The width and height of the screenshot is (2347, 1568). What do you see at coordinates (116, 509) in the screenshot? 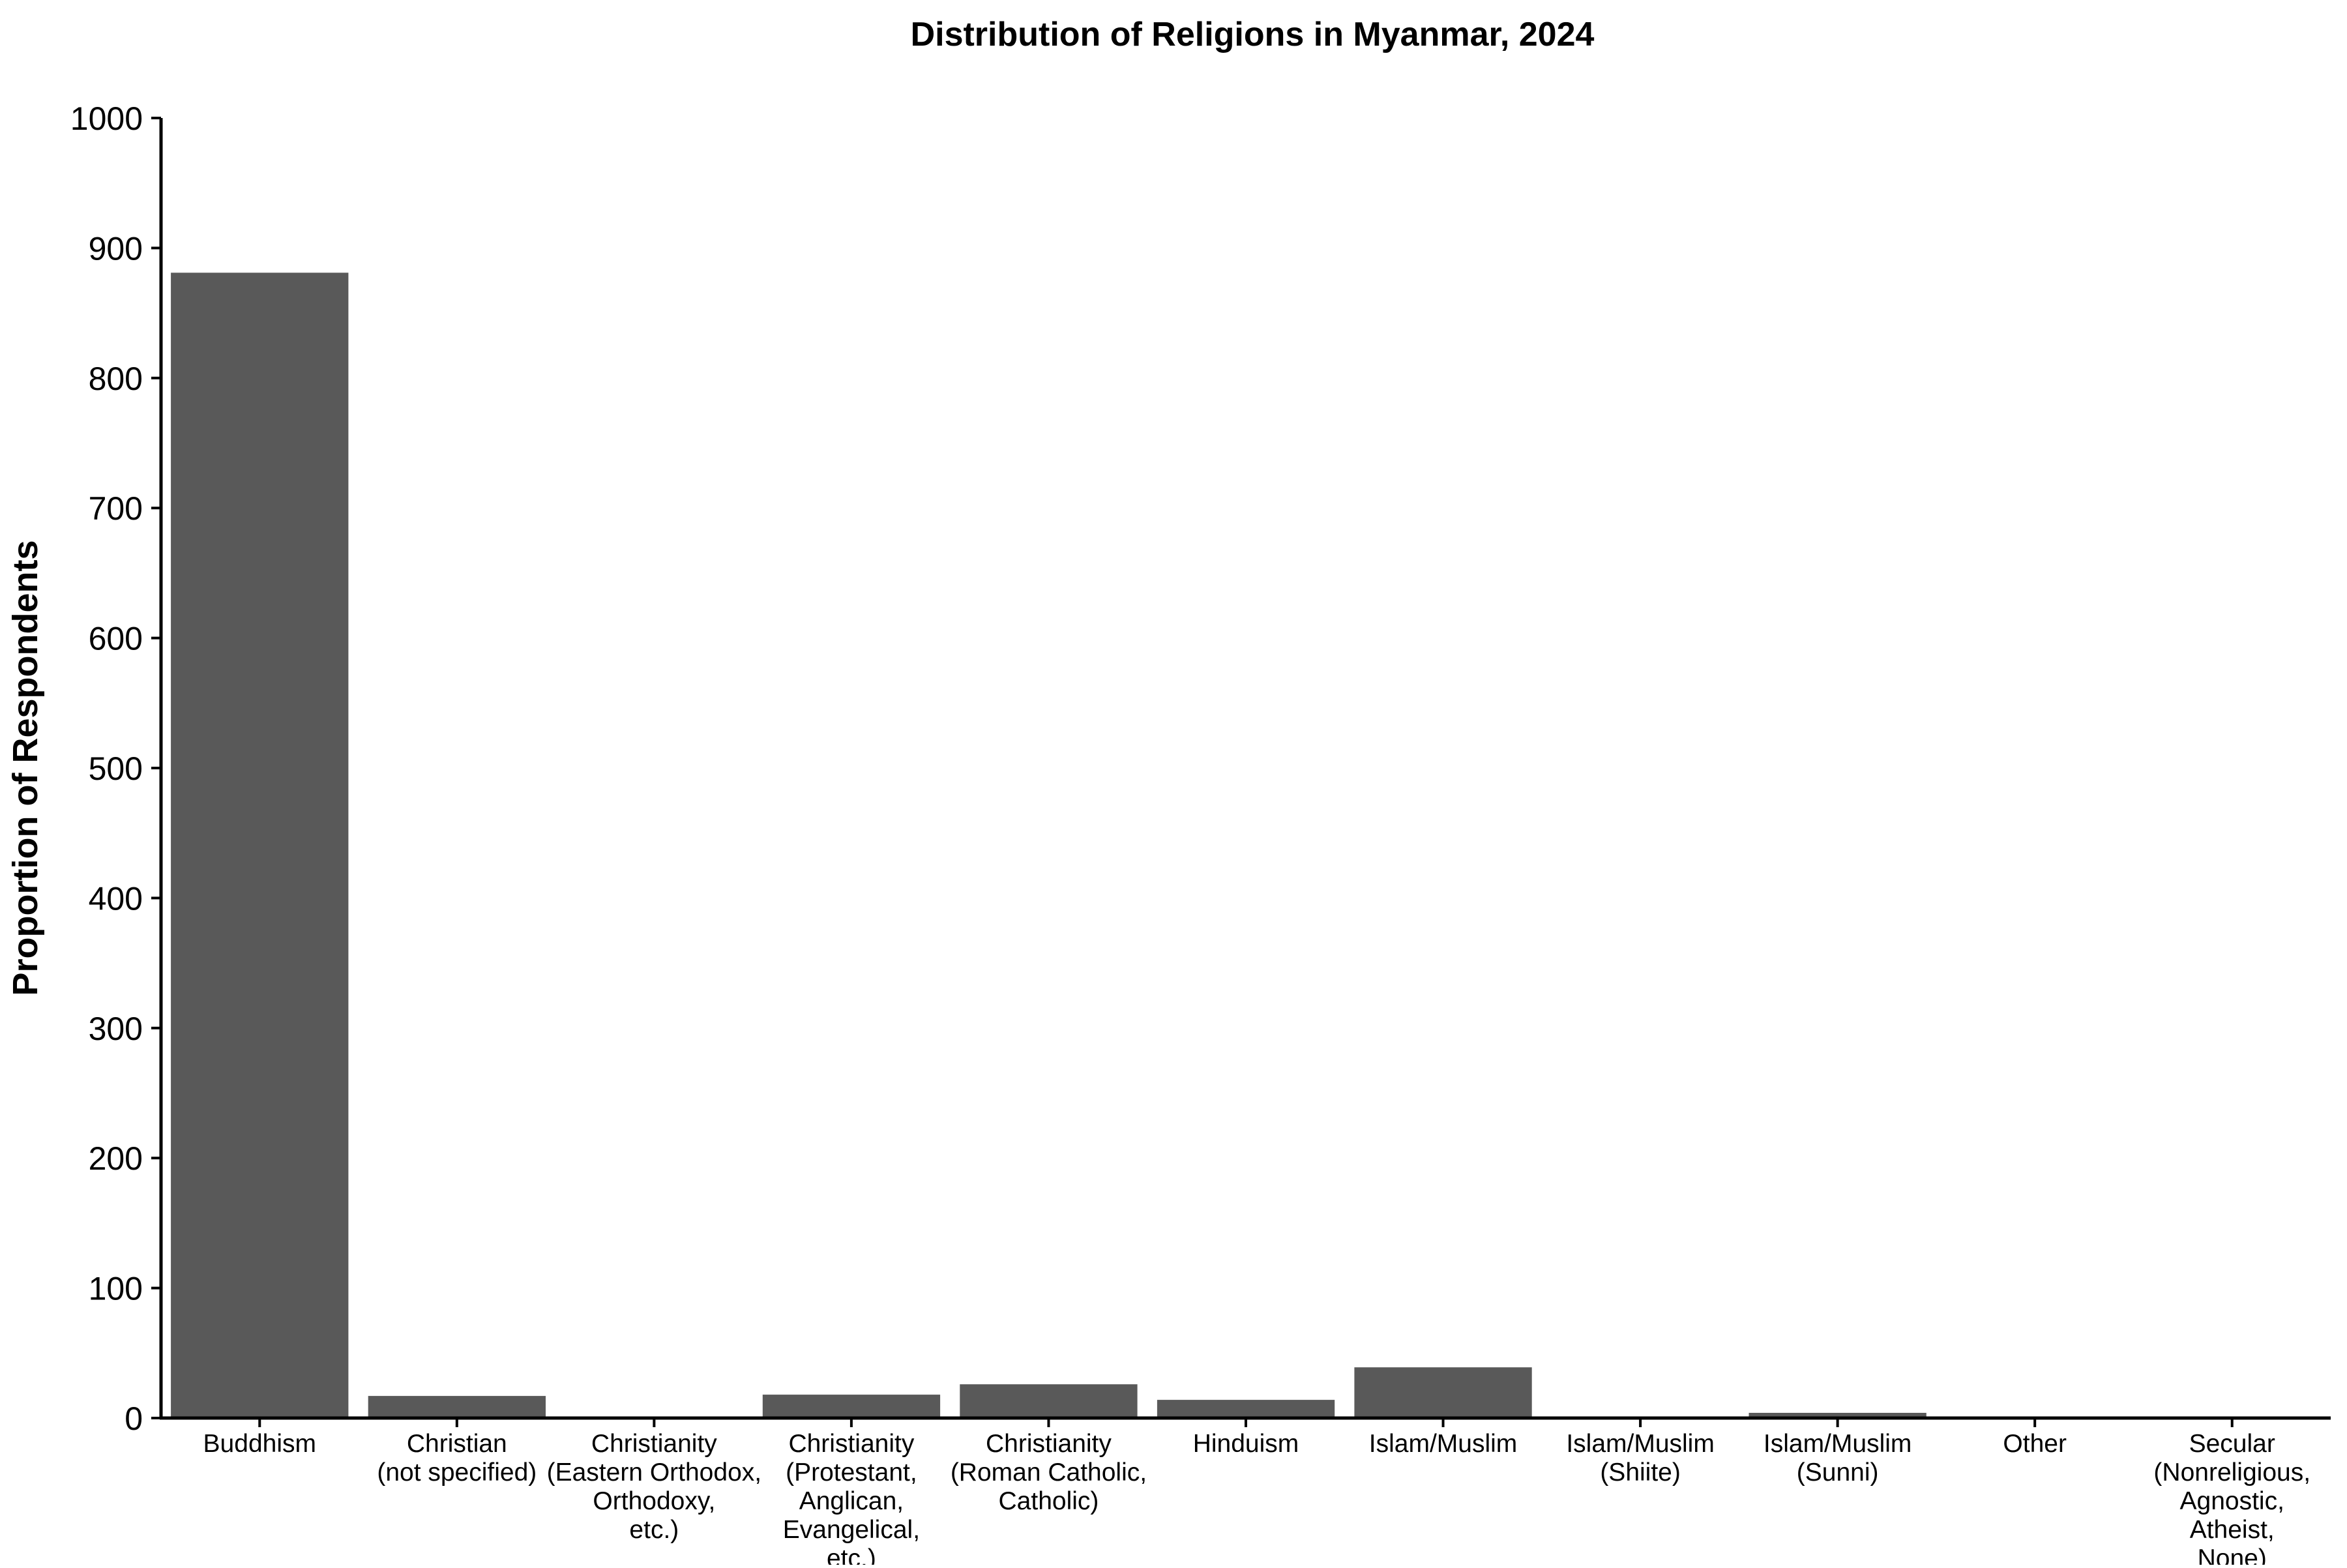
I see `y-tick-label: 700` at bounding box center [116, 509].